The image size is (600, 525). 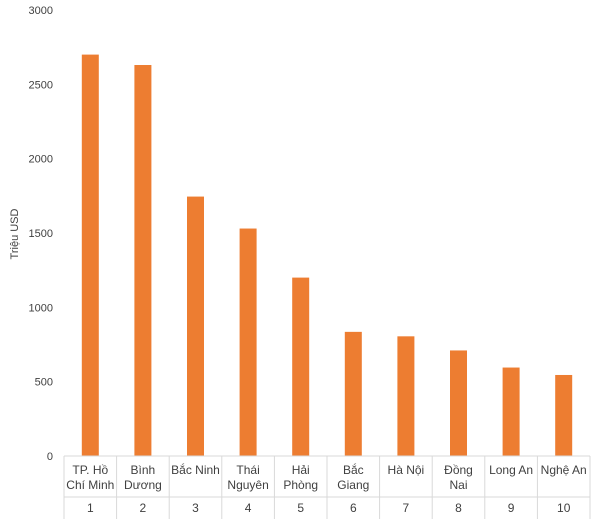 I want to click on category-label: Long An, so click(x=511, y=470).